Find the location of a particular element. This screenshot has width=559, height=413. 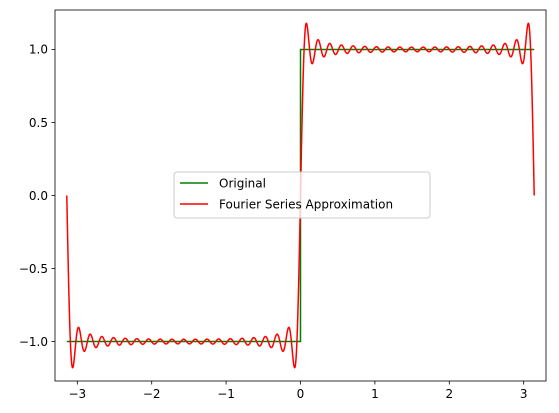

x-tick-label: −2 is located at coordinates (152, 394).